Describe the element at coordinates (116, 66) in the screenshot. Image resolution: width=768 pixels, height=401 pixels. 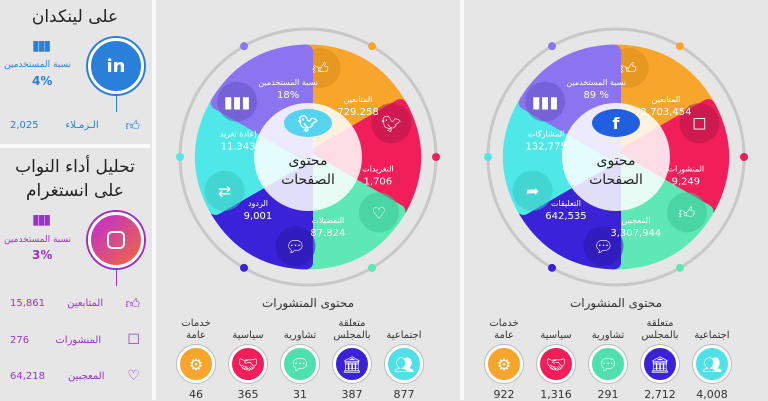
I see `linkedin-logo-icon: in` at that location.